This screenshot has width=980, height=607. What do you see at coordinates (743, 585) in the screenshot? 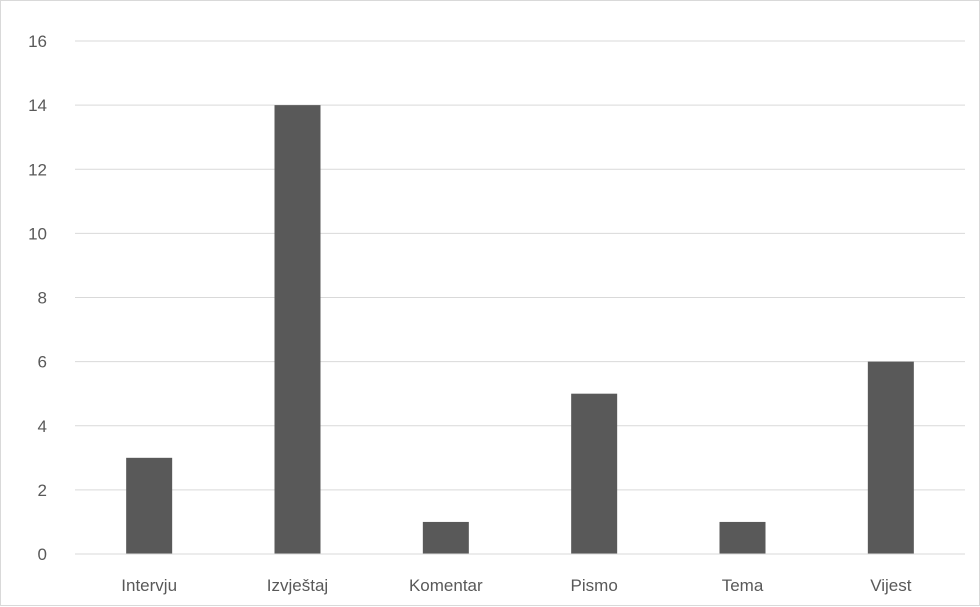
I see `x-tick-label: Tema` at bounding box center [743, 585].